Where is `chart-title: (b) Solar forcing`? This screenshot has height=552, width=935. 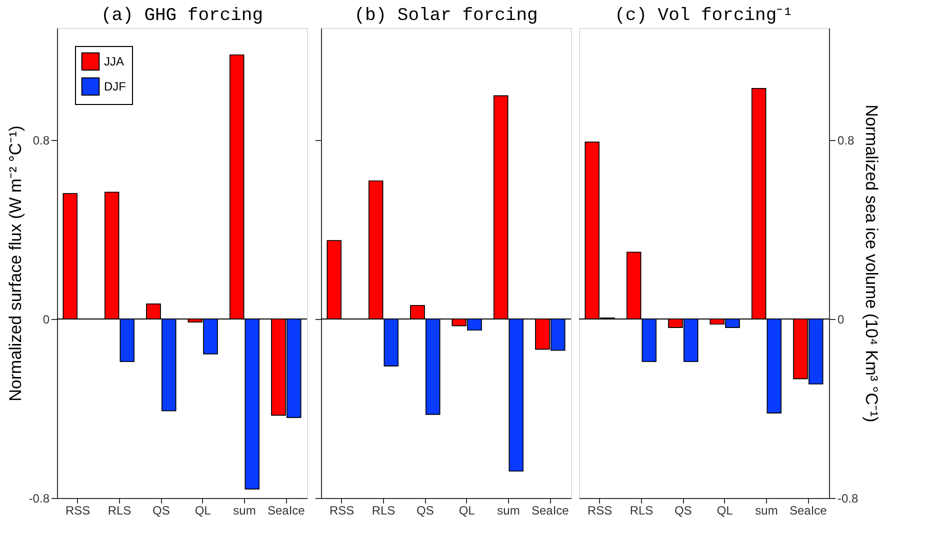 chart-title: (b) Solar forcing is located at coordinates (446, 16).